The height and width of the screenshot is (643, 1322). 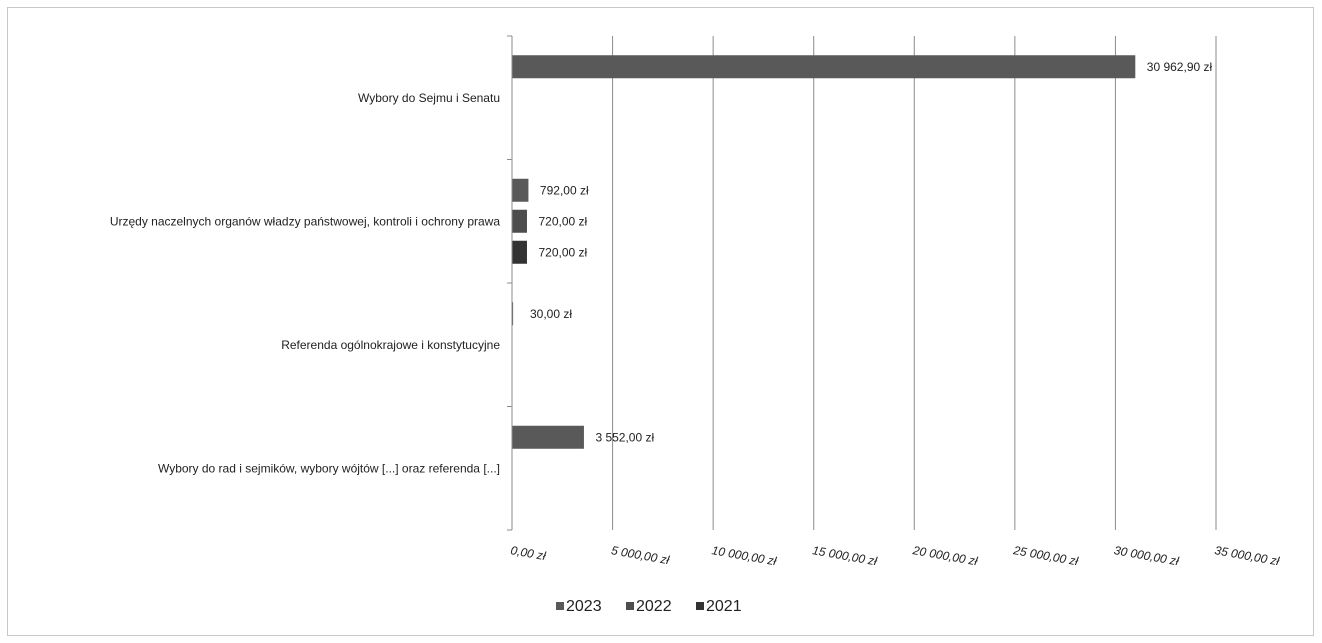 I want to click on data-label: 30 962,90 zł, so click(x=1180, y=67).